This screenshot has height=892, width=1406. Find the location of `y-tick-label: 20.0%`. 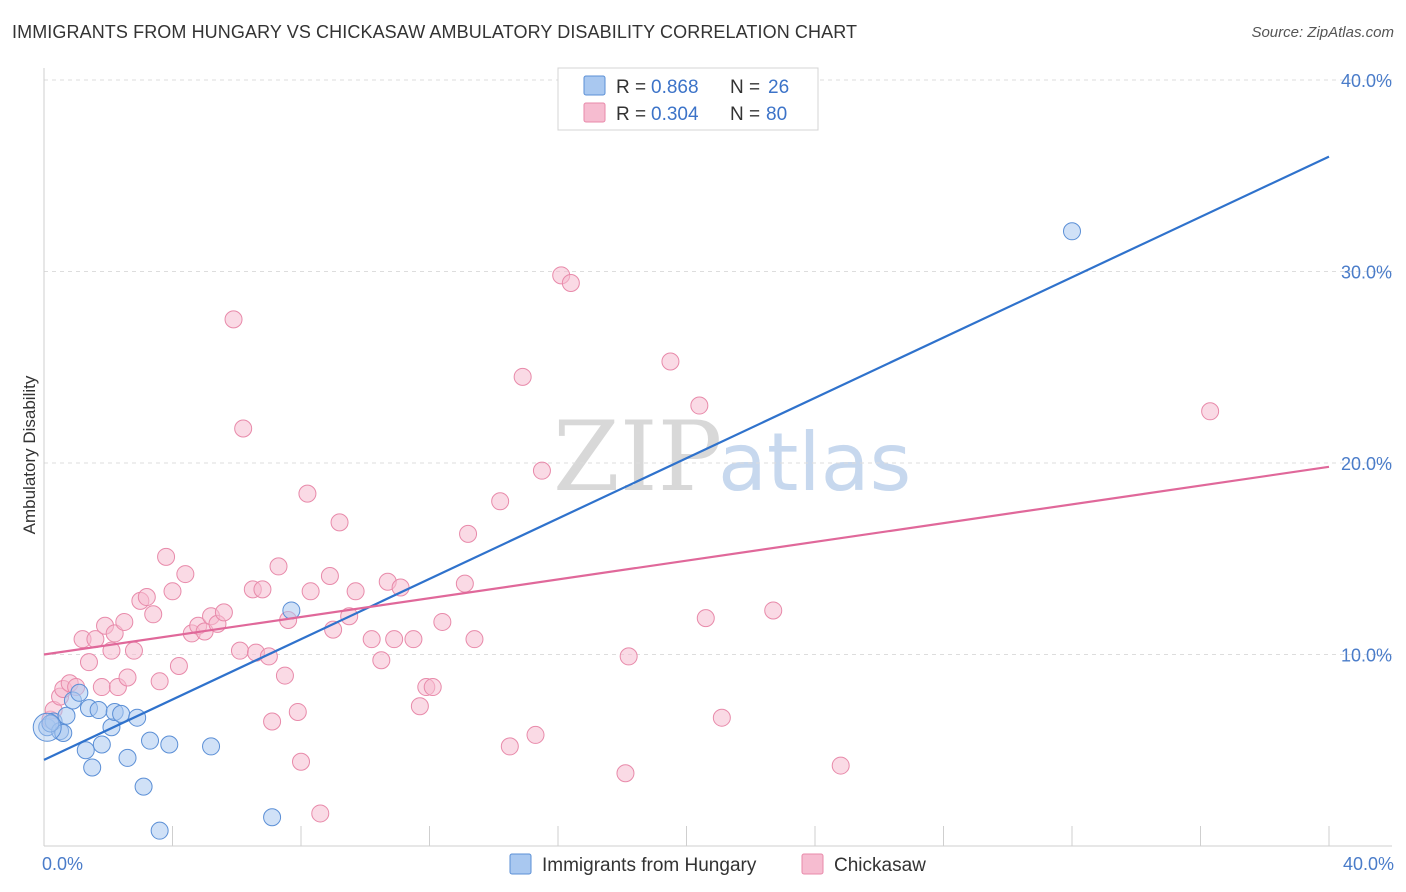

y-tick-label: 20.0% is located at coordinates (1366, 464).